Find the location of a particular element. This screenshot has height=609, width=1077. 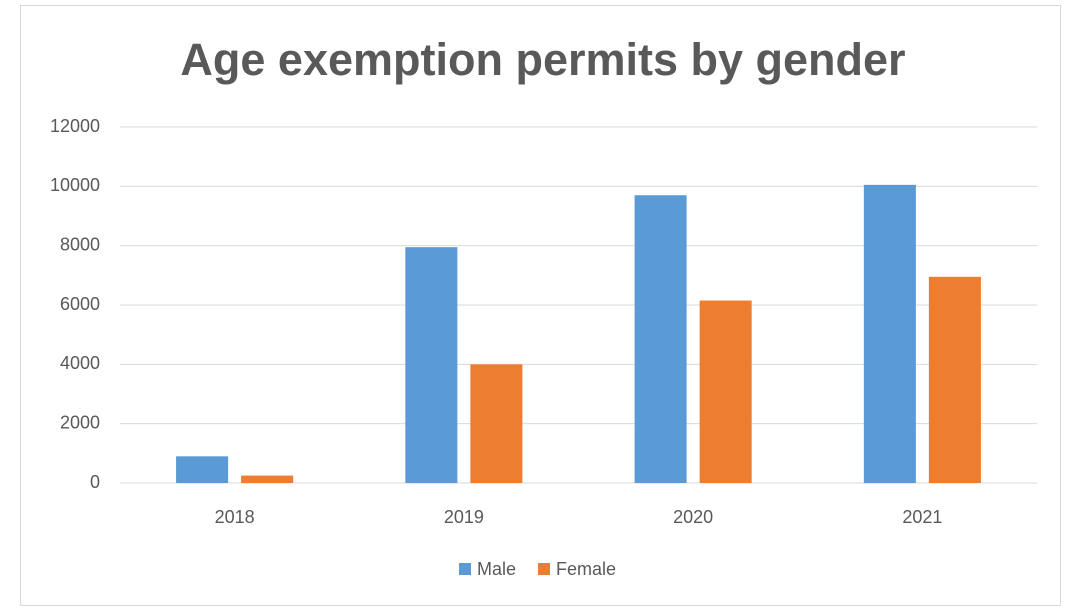

y-tick-label: 4000 is located at coordinates (80, 363).